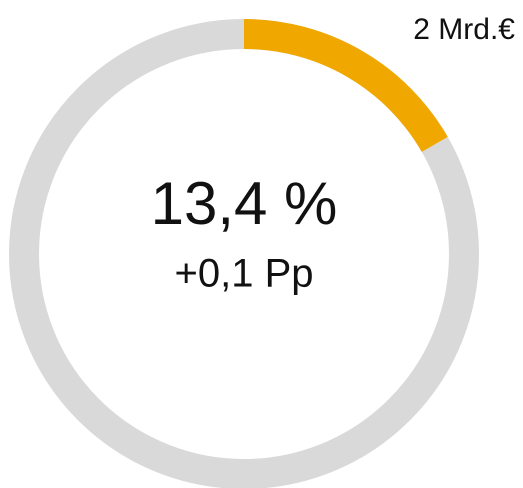  I want to click on center-sublabel: +0,1 Pp, so click(243, 274).